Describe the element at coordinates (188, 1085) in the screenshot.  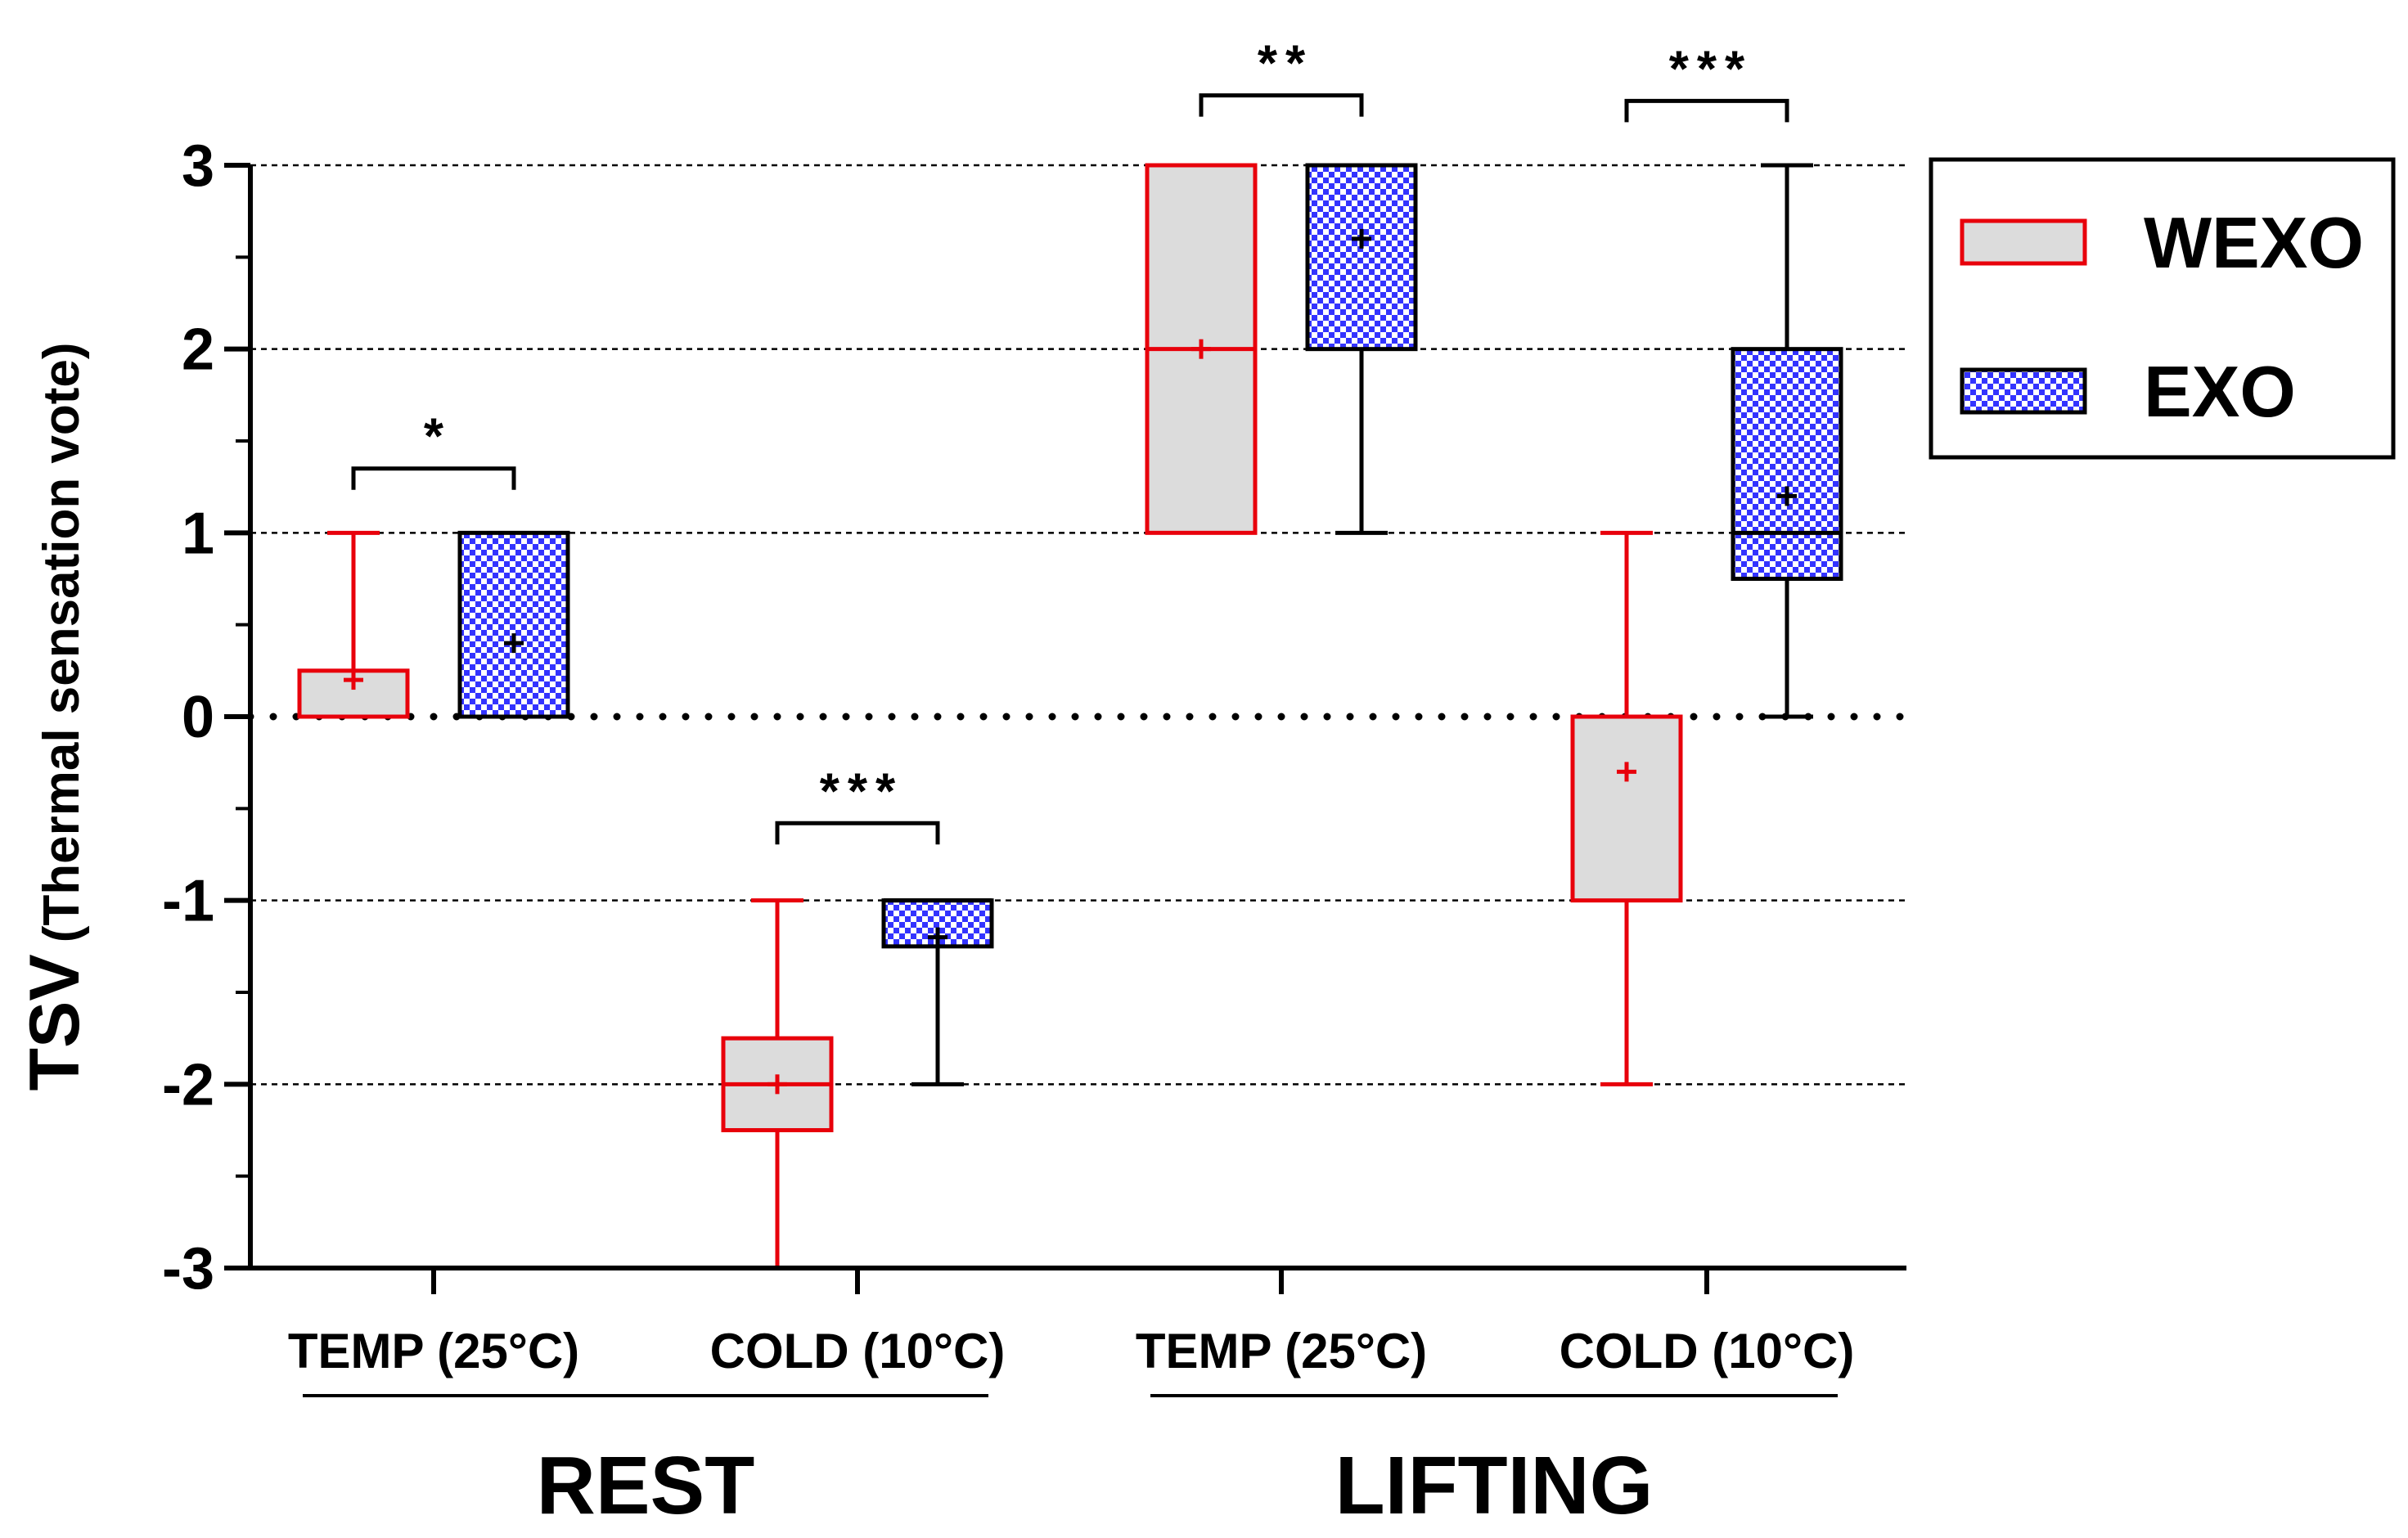
I see `y-tick-label: -2` at that location.